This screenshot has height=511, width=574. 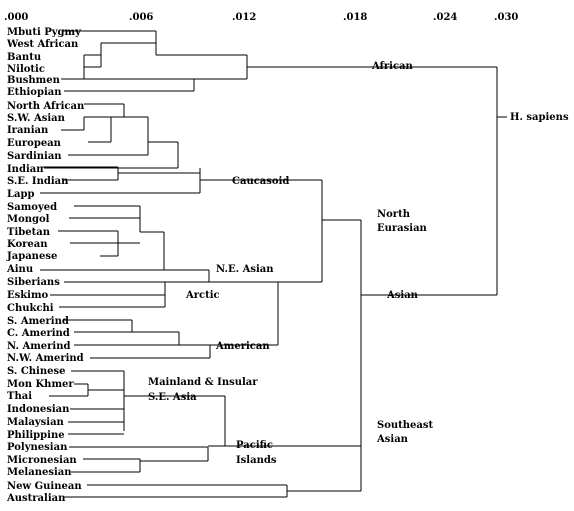 What do you see at coordinates (256, 460) in the screenshot?
I see `cluster-label-islands: Islands` at bounding box center [256, 460].